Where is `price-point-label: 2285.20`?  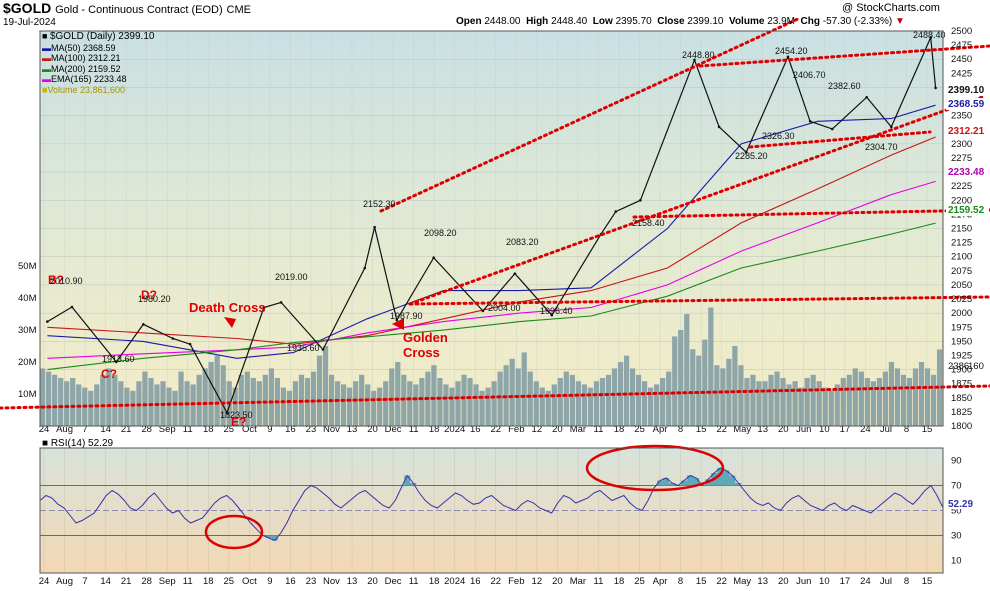
price-point-label: 2285.20 is located at coordinates (751, 156).